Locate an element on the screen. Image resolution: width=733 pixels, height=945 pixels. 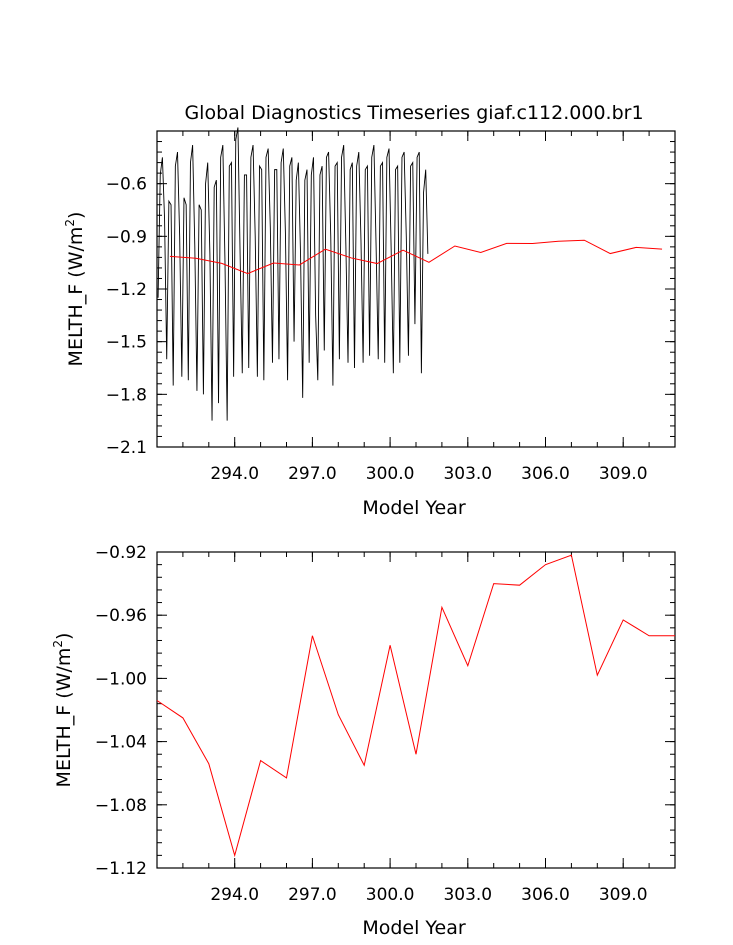
monthly-series-line is located at coordinates (293, 274).